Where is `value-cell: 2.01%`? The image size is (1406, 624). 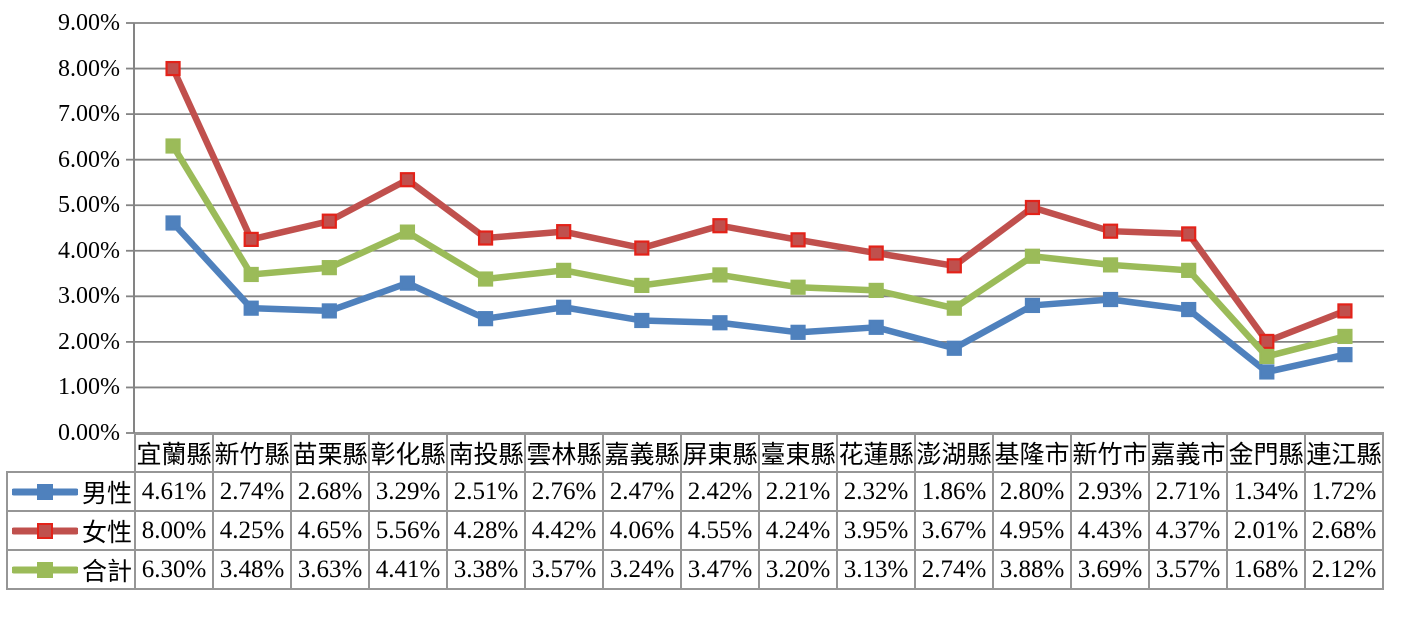
value-cell: 2.01% is located at coordinates (1266, 530).